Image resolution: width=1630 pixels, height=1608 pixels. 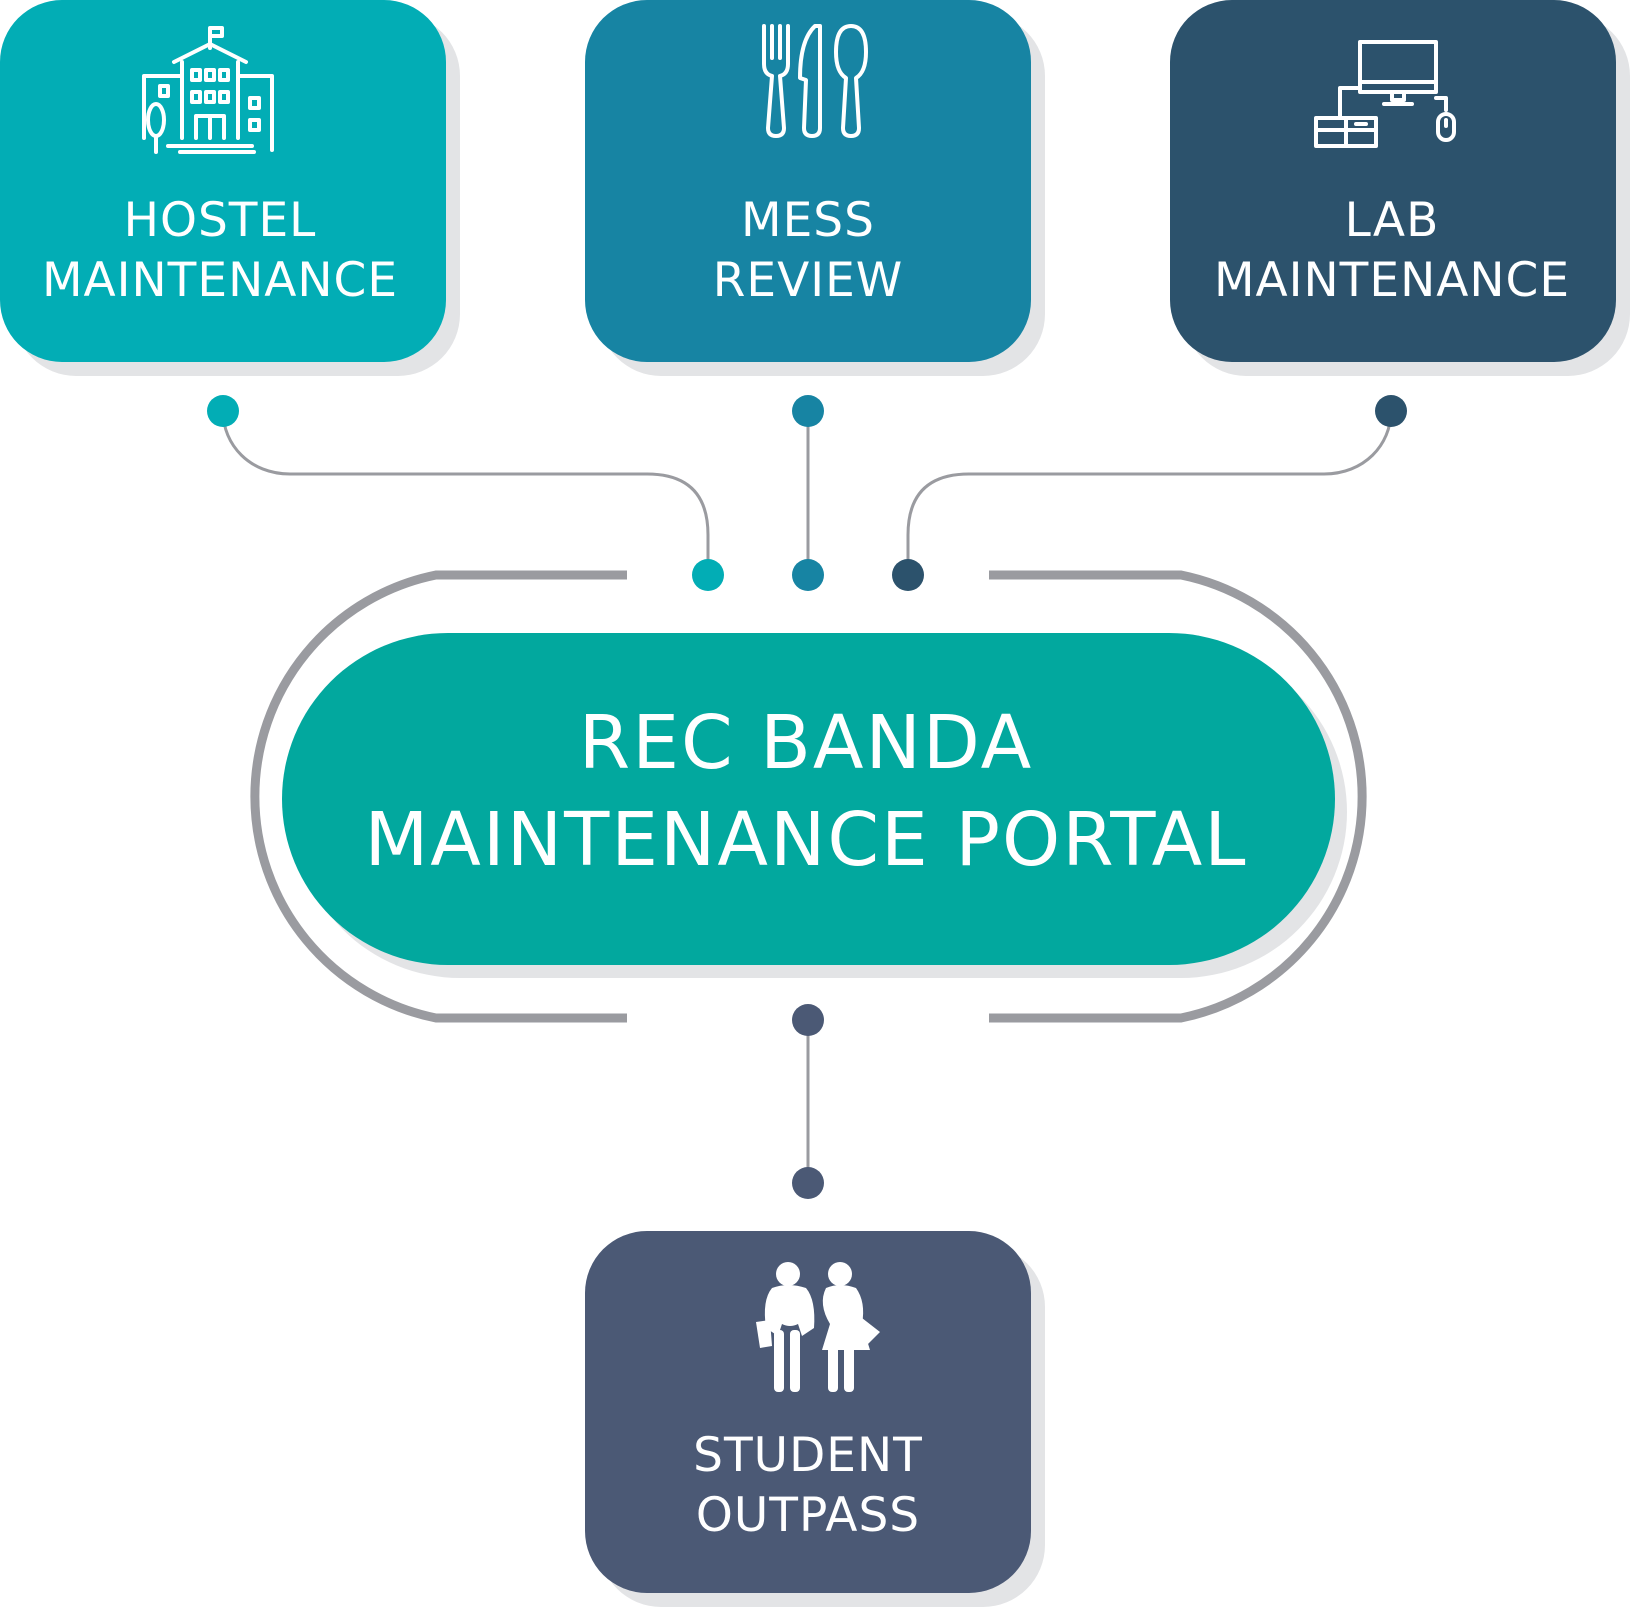 I want to click on hostel-maintenance-box: HOSTEL MAINTENANCE, so click(x=223, y=181).